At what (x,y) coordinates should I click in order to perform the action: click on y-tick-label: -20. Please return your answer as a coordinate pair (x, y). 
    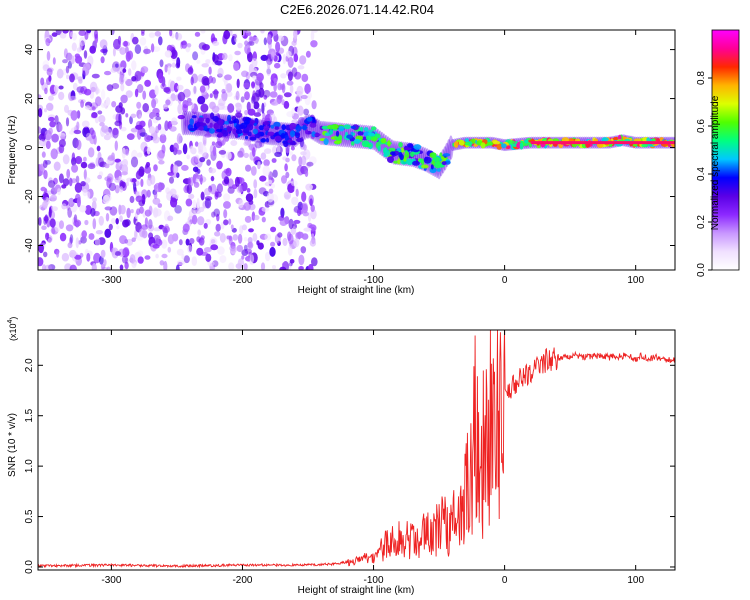
    Looking at the image, I should click on (29, 196).